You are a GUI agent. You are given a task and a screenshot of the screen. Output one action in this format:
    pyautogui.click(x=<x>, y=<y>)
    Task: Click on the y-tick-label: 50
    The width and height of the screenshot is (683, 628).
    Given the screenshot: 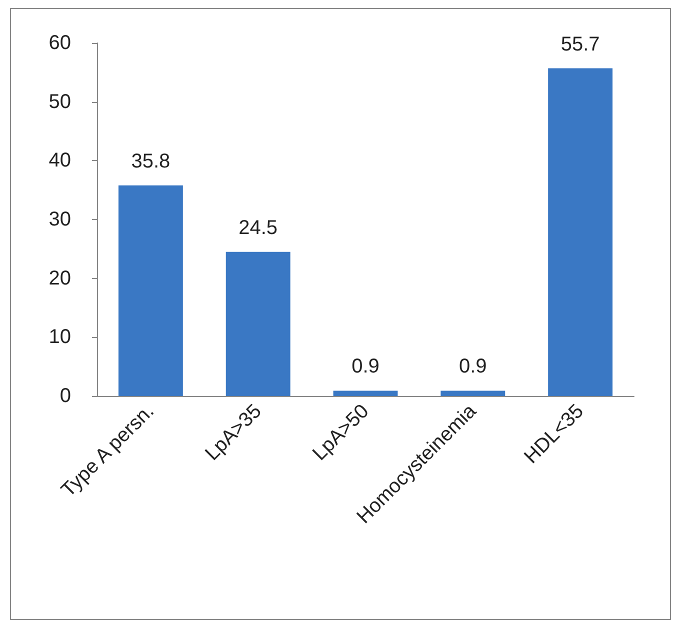 What is the action you would take?
    pyautogui.click(x=59, y=101)
    